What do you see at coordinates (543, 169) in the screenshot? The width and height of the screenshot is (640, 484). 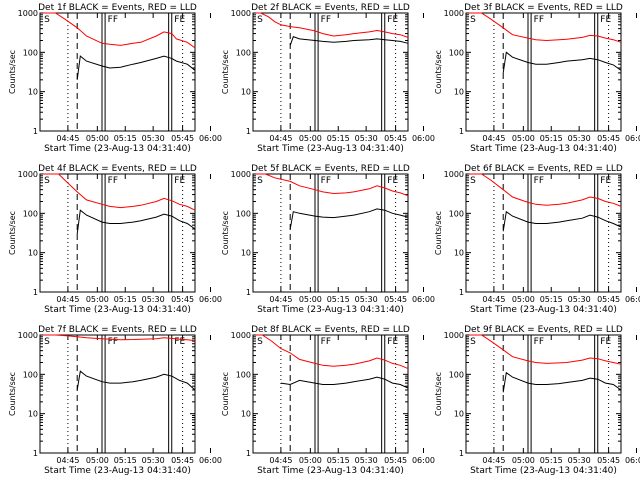 I see `plot-title: Det 6f BLACK = Events, RED = LLD` at bounding box center [543, 169].